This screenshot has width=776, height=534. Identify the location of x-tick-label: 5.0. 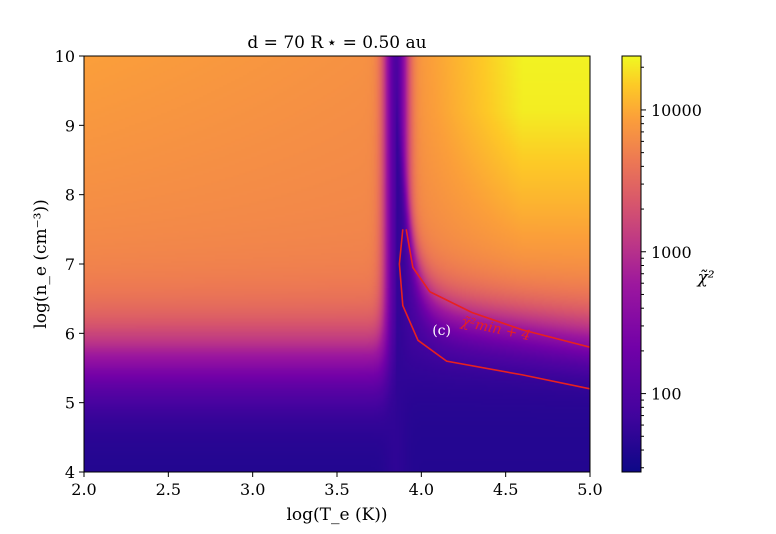
(589, 489).